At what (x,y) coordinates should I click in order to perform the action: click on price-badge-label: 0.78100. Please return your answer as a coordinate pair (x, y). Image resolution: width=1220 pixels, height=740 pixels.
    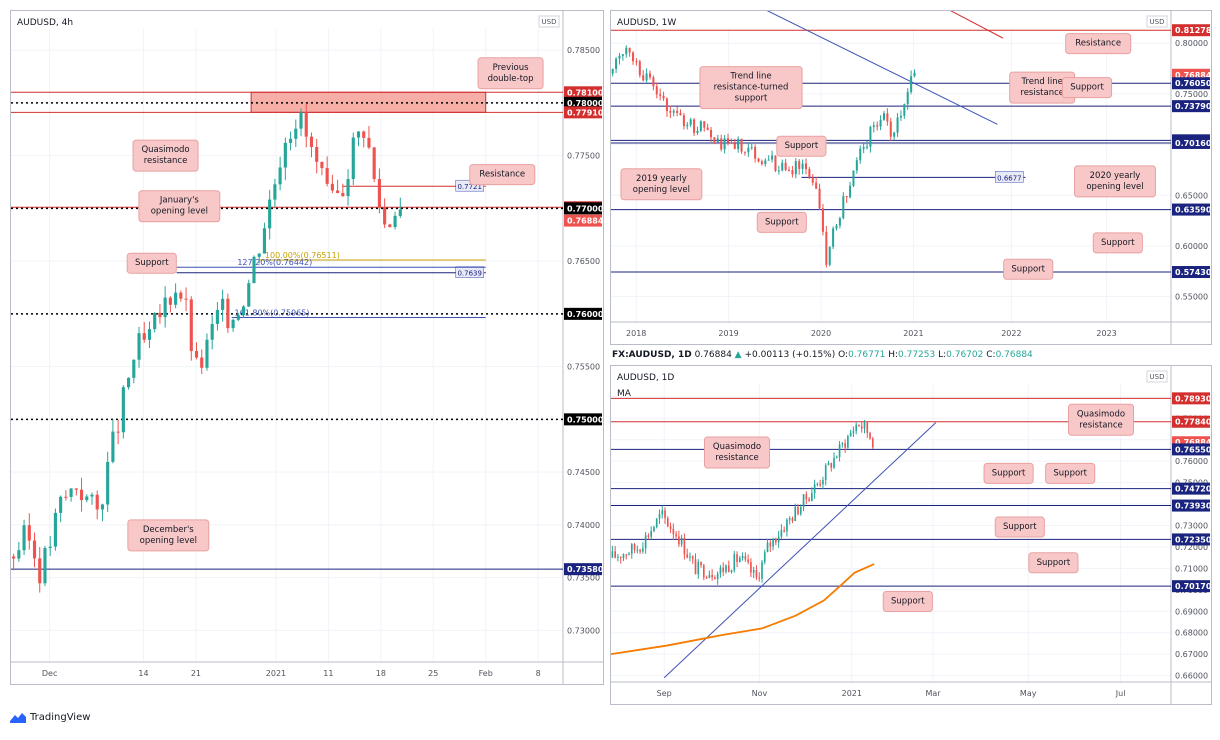
    Looking at the image, I should click on (585, 92).